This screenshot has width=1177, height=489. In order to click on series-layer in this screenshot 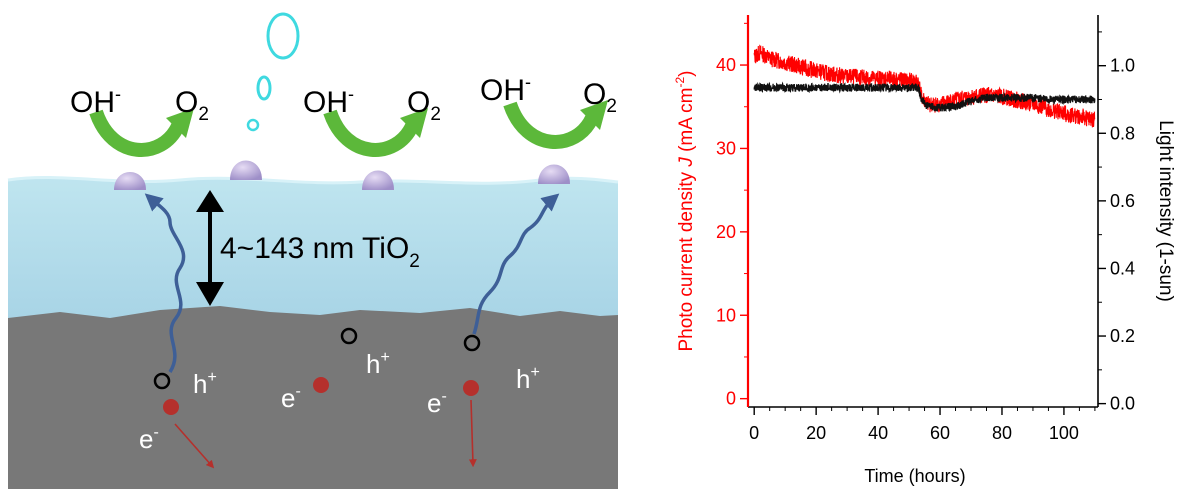, I will do `click(924, 86)`.